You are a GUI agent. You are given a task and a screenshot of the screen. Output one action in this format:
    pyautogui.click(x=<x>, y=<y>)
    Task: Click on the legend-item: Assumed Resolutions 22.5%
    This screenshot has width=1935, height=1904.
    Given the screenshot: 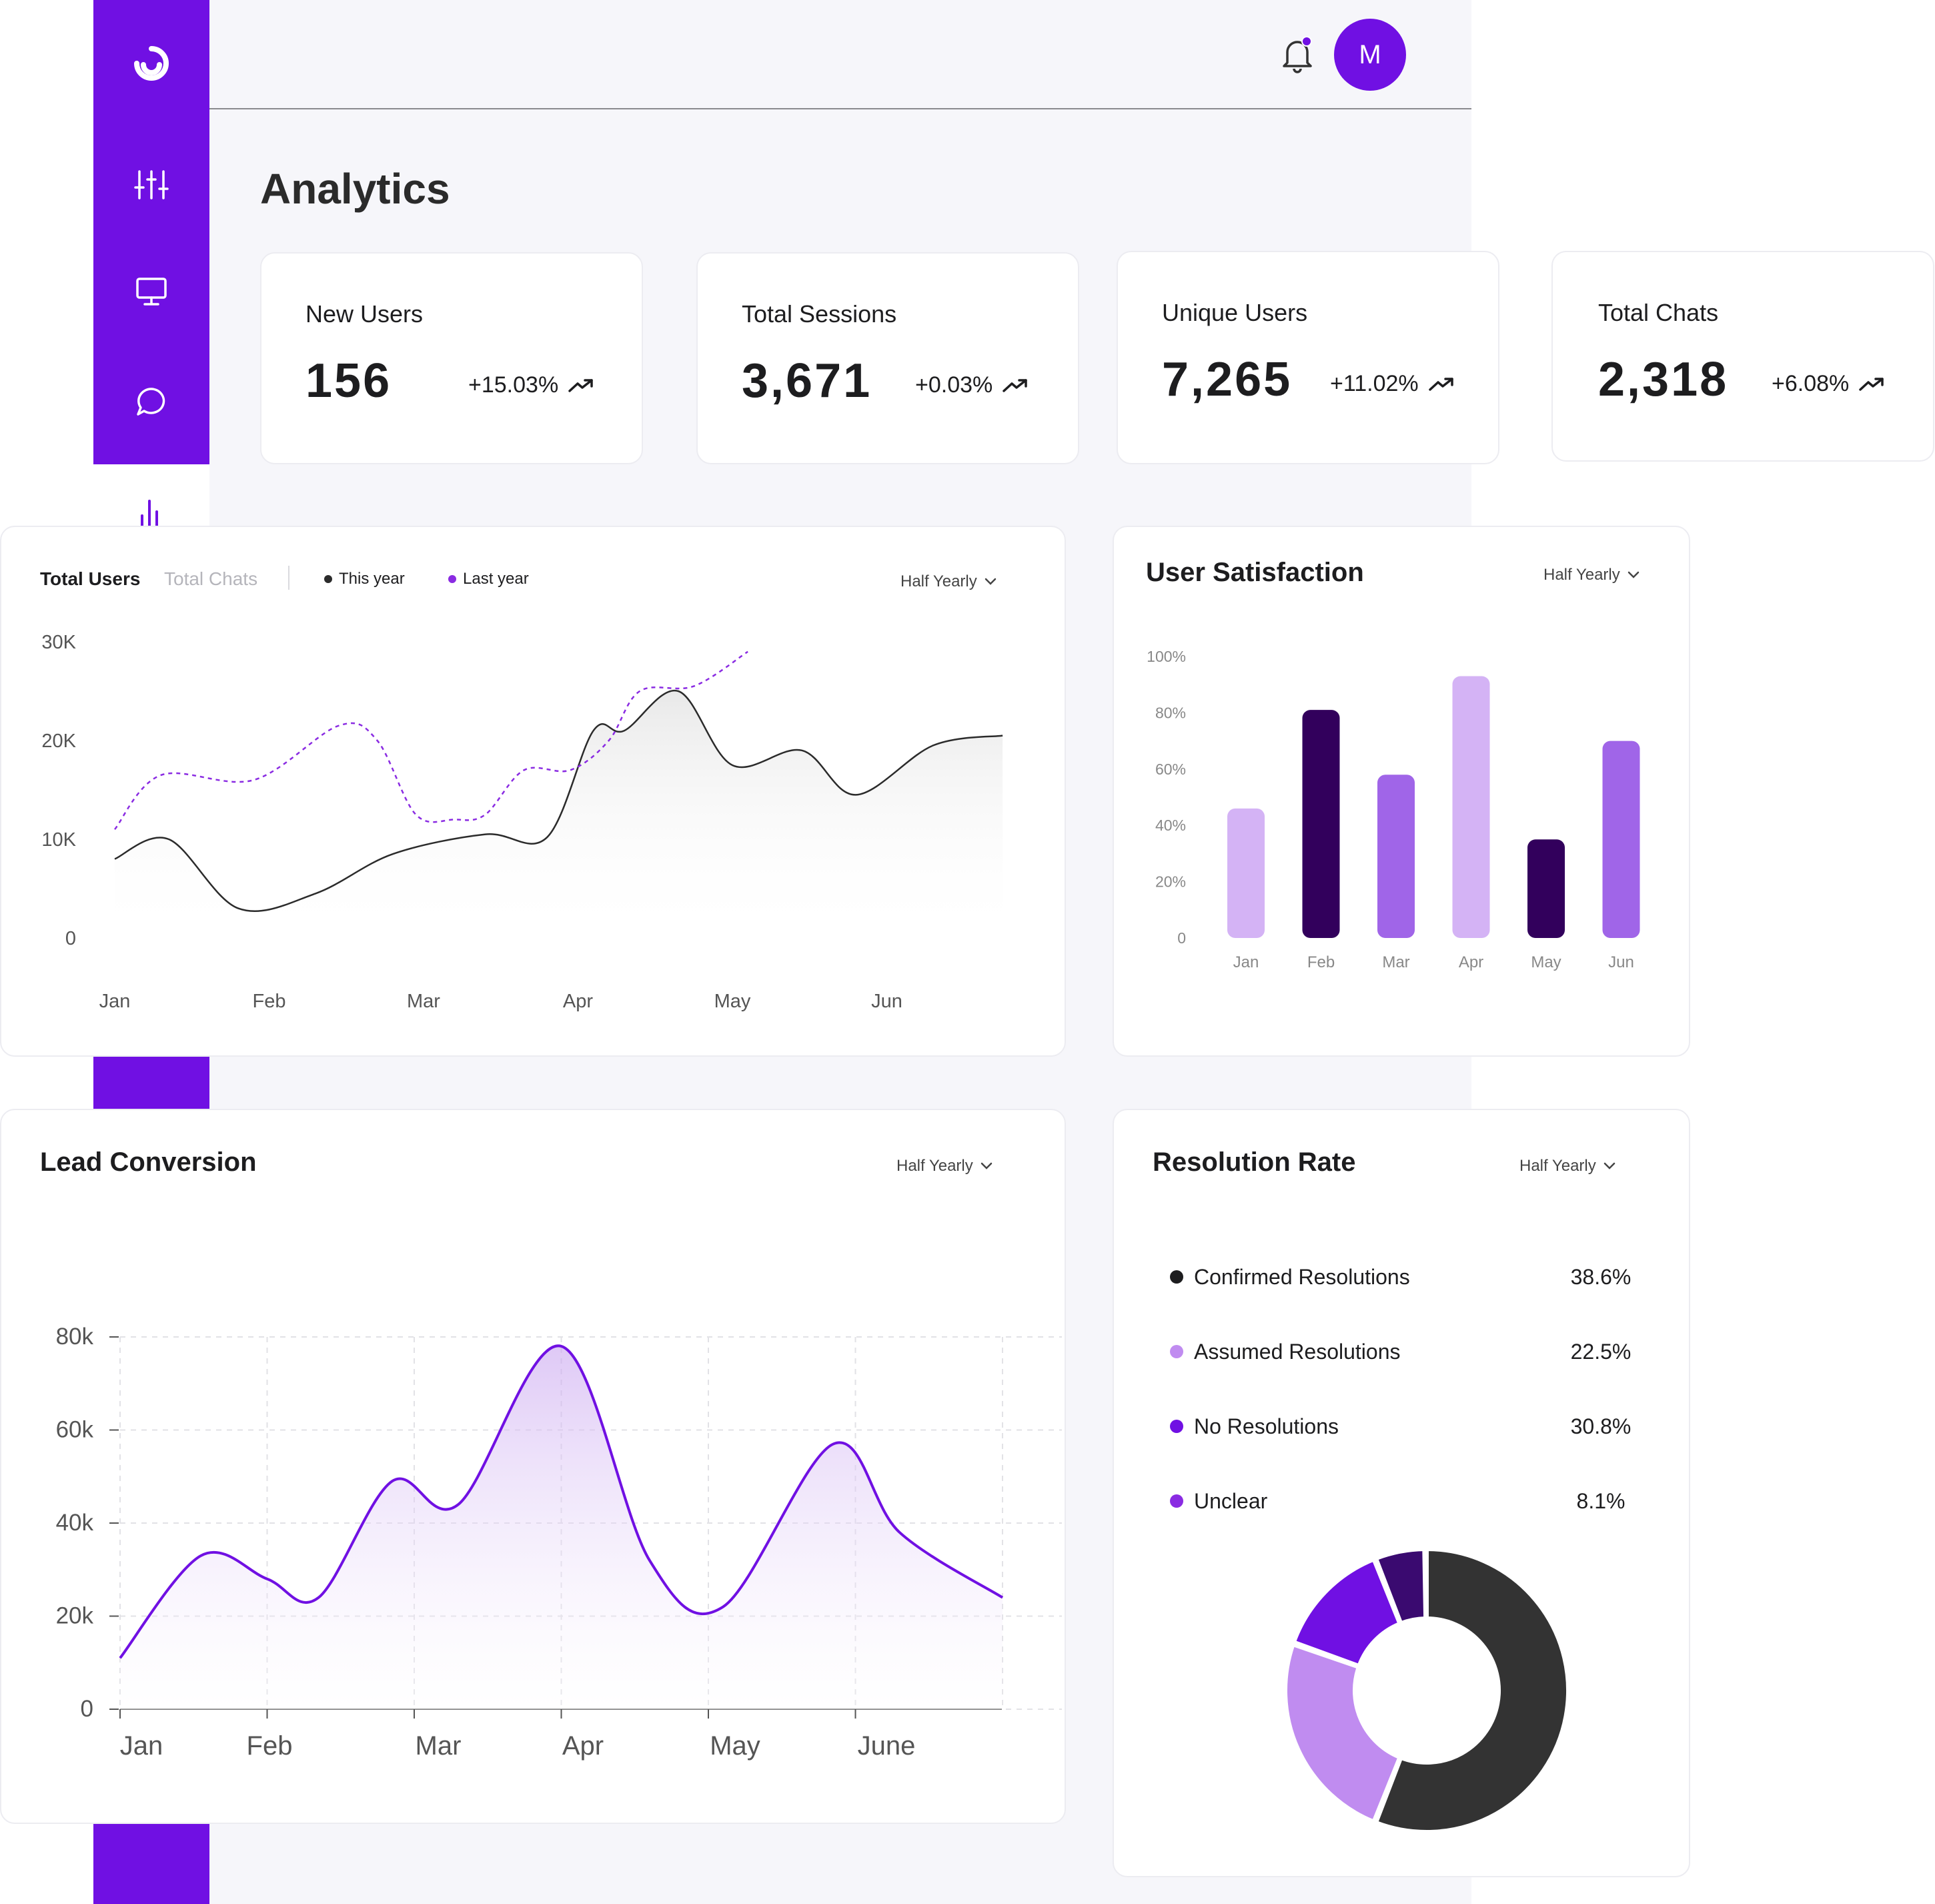 What is the action you would take?
    pyautogui.click(x=1409, y=1352)
    